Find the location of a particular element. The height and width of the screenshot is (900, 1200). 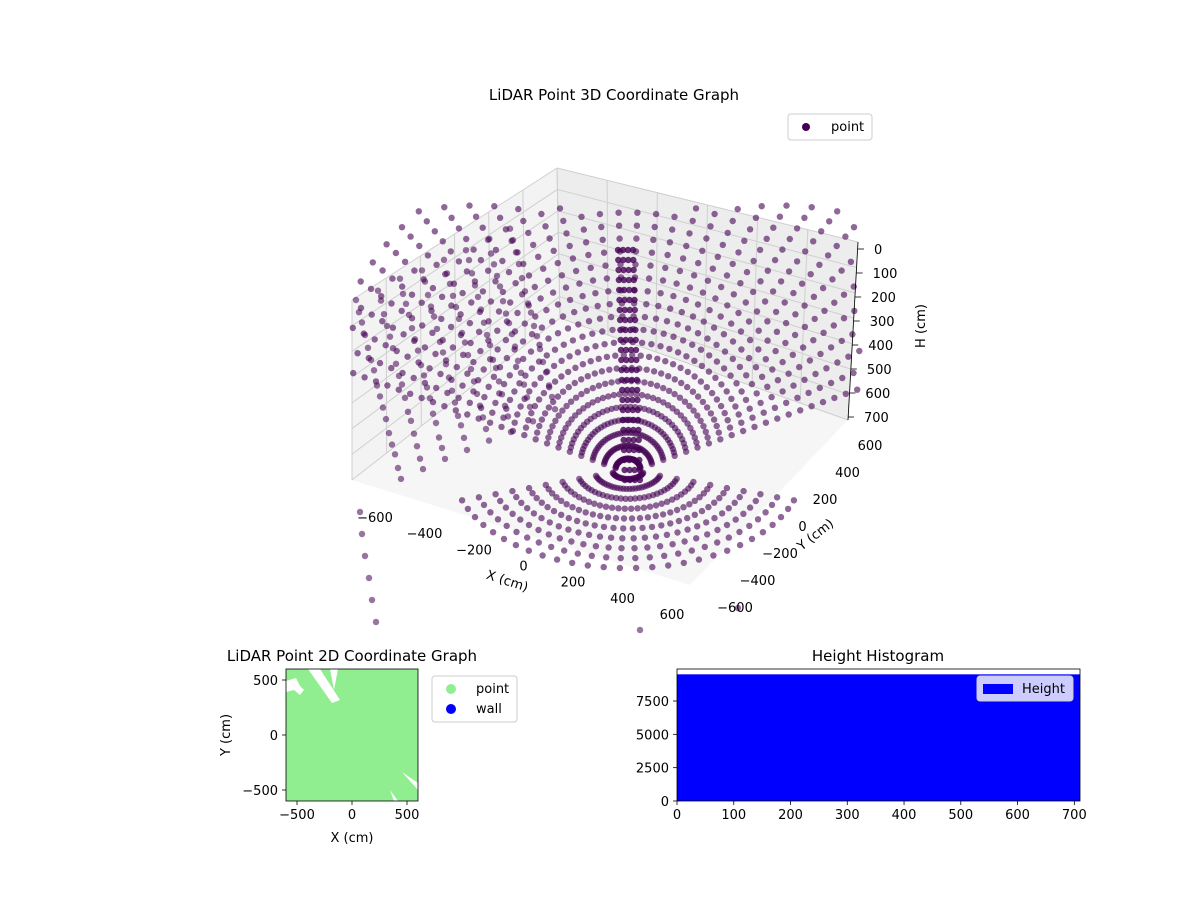

2d-gap-right is located at coordinates (410, 781).